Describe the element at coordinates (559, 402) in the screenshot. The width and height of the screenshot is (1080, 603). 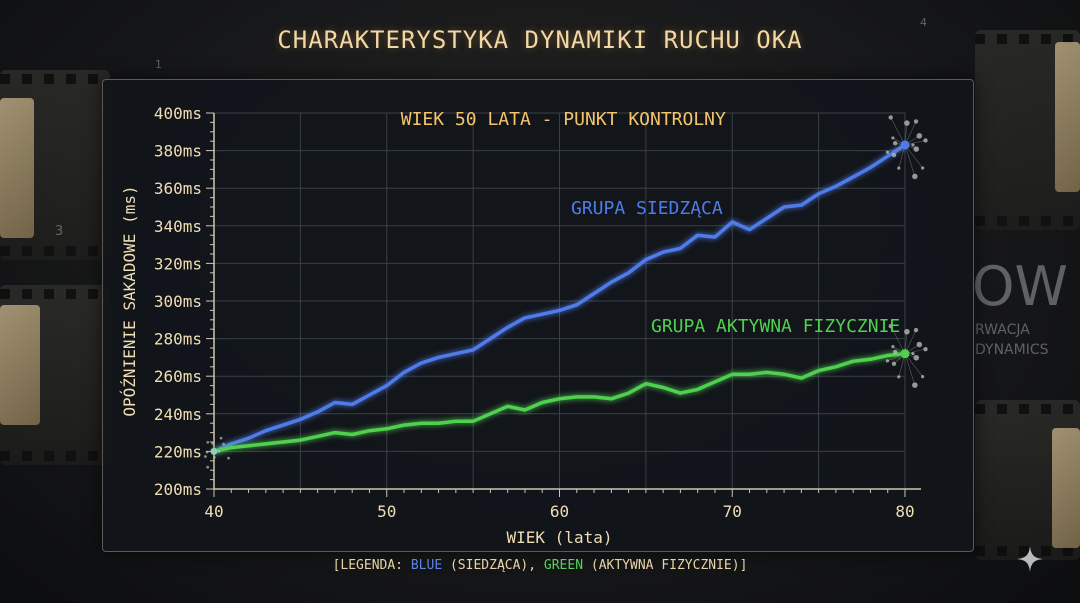
I see `series-line` at that location.